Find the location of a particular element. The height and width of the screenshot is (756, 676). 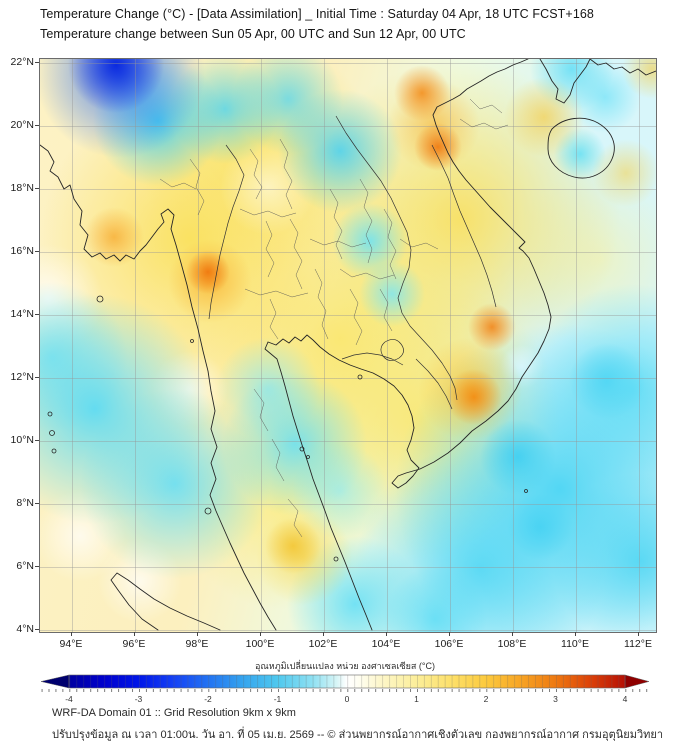

x-axis-label: 104°E is located at coordinates (386, 644).